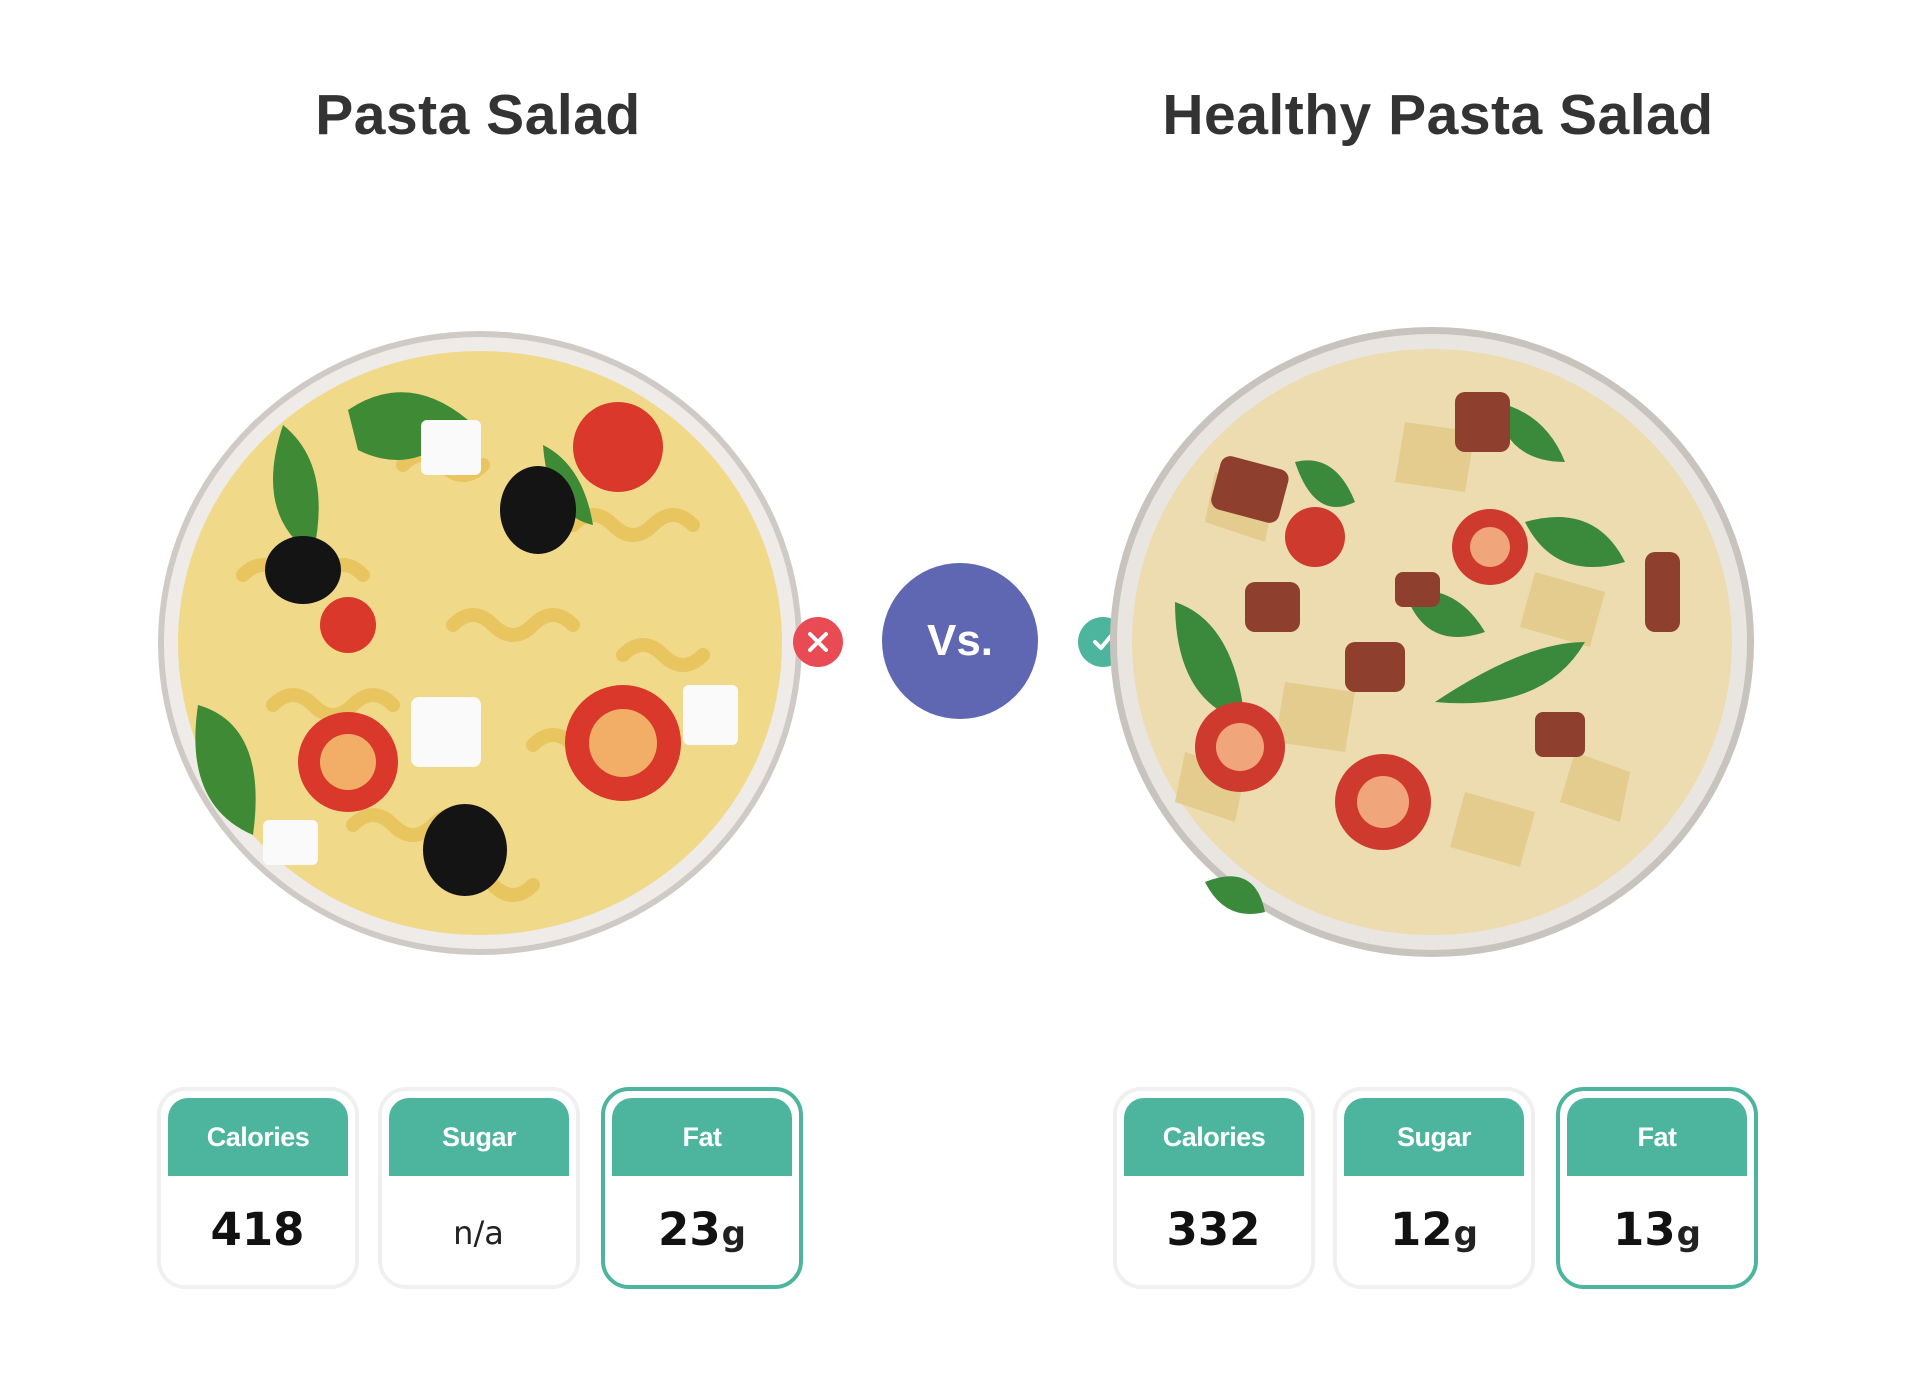  Describe the element at coordinates (818, 642) in the screenshot. I see `not-recommended-icon` at that location.